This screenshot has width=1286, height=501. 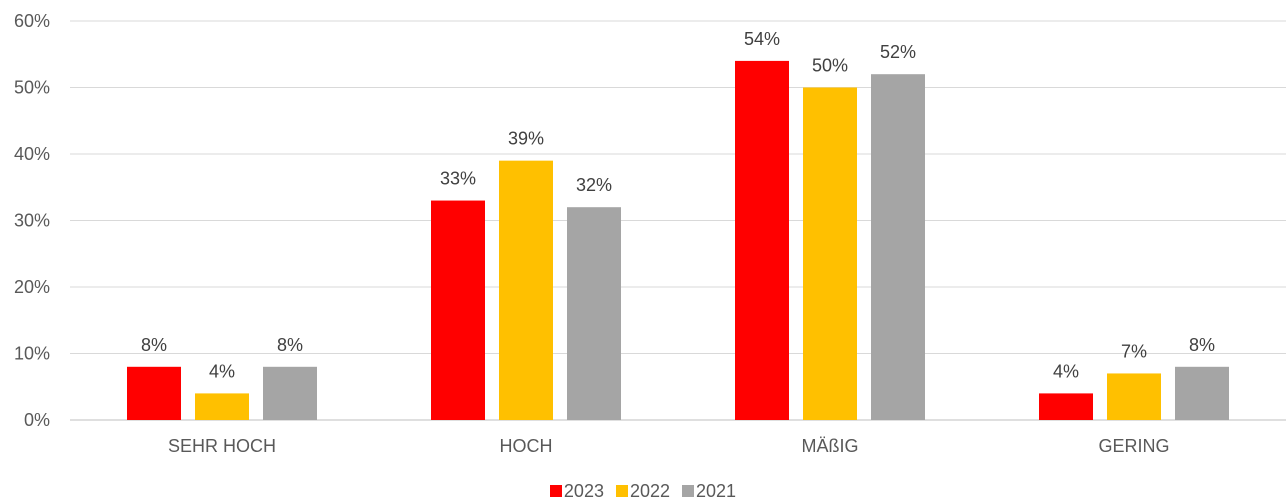 I want to click on data-label: 54%, so click(x=762, y=39).